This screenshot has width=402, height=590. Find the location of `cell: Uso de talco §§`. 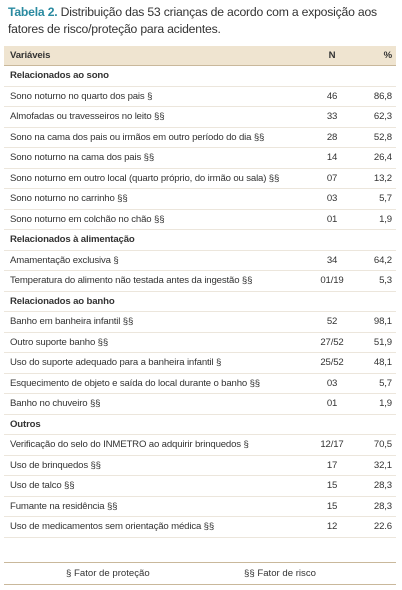

cell: Uso de talco §§ is located at coordinates (42, 485).